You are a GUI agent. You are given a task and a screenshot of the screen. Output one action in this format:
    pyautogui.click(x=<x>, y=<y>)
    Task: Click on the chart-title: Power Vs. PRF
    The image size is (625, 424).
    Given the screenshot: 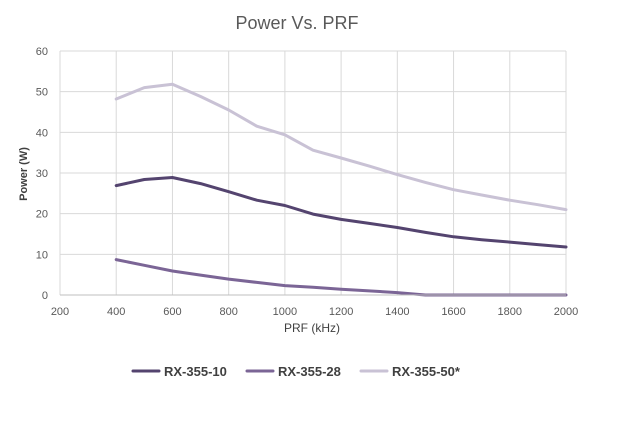 What is the action you would take?
    pyautogui.click(x=296, y=23)
    